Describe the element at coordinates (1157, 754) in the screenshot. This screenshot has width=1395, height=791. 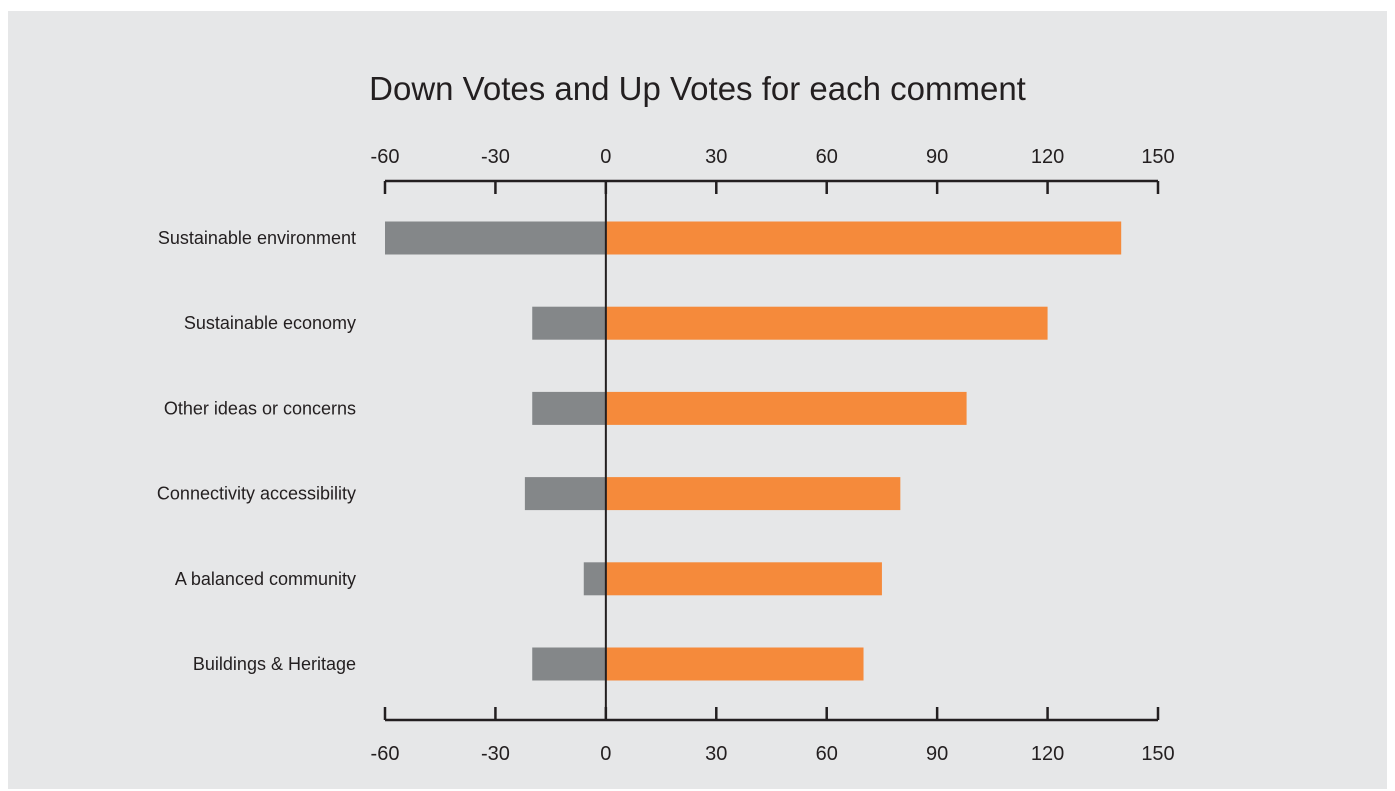
I see `bottom-tick-label-7: 150` at that location.